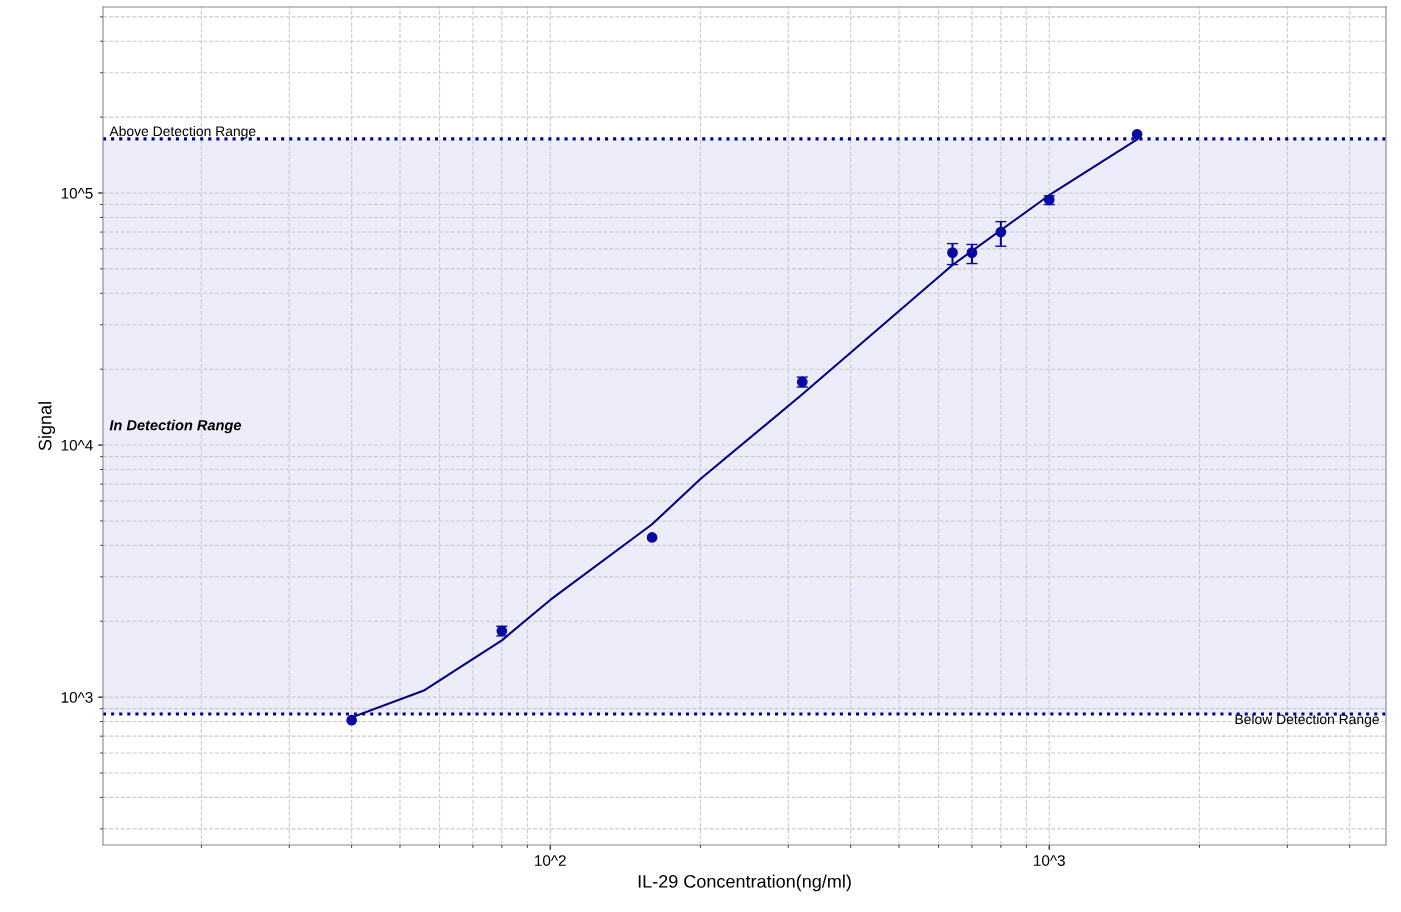 This screenshot has height=912, width=1401. What do you see at coordinates (77, 697) in the screenshot?
I see `y-tick-label: 10^3` at bounding box center [77, 697].